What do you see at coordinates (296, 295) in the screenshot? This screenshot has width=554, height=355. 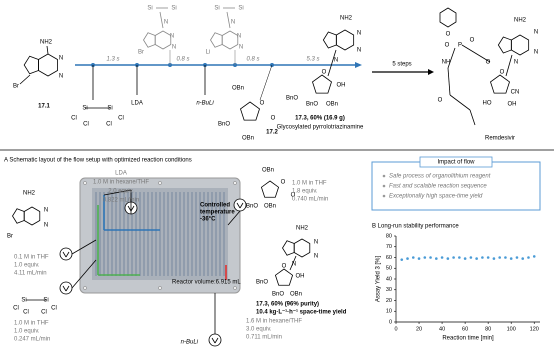 I see `atom-label: OBn` at bounding box center [296, 295].